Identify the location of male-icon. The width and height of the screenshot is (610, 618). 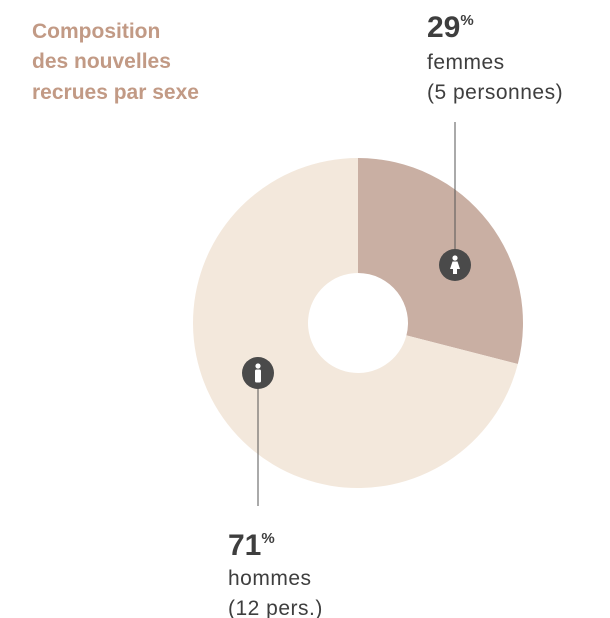
(258, 373).